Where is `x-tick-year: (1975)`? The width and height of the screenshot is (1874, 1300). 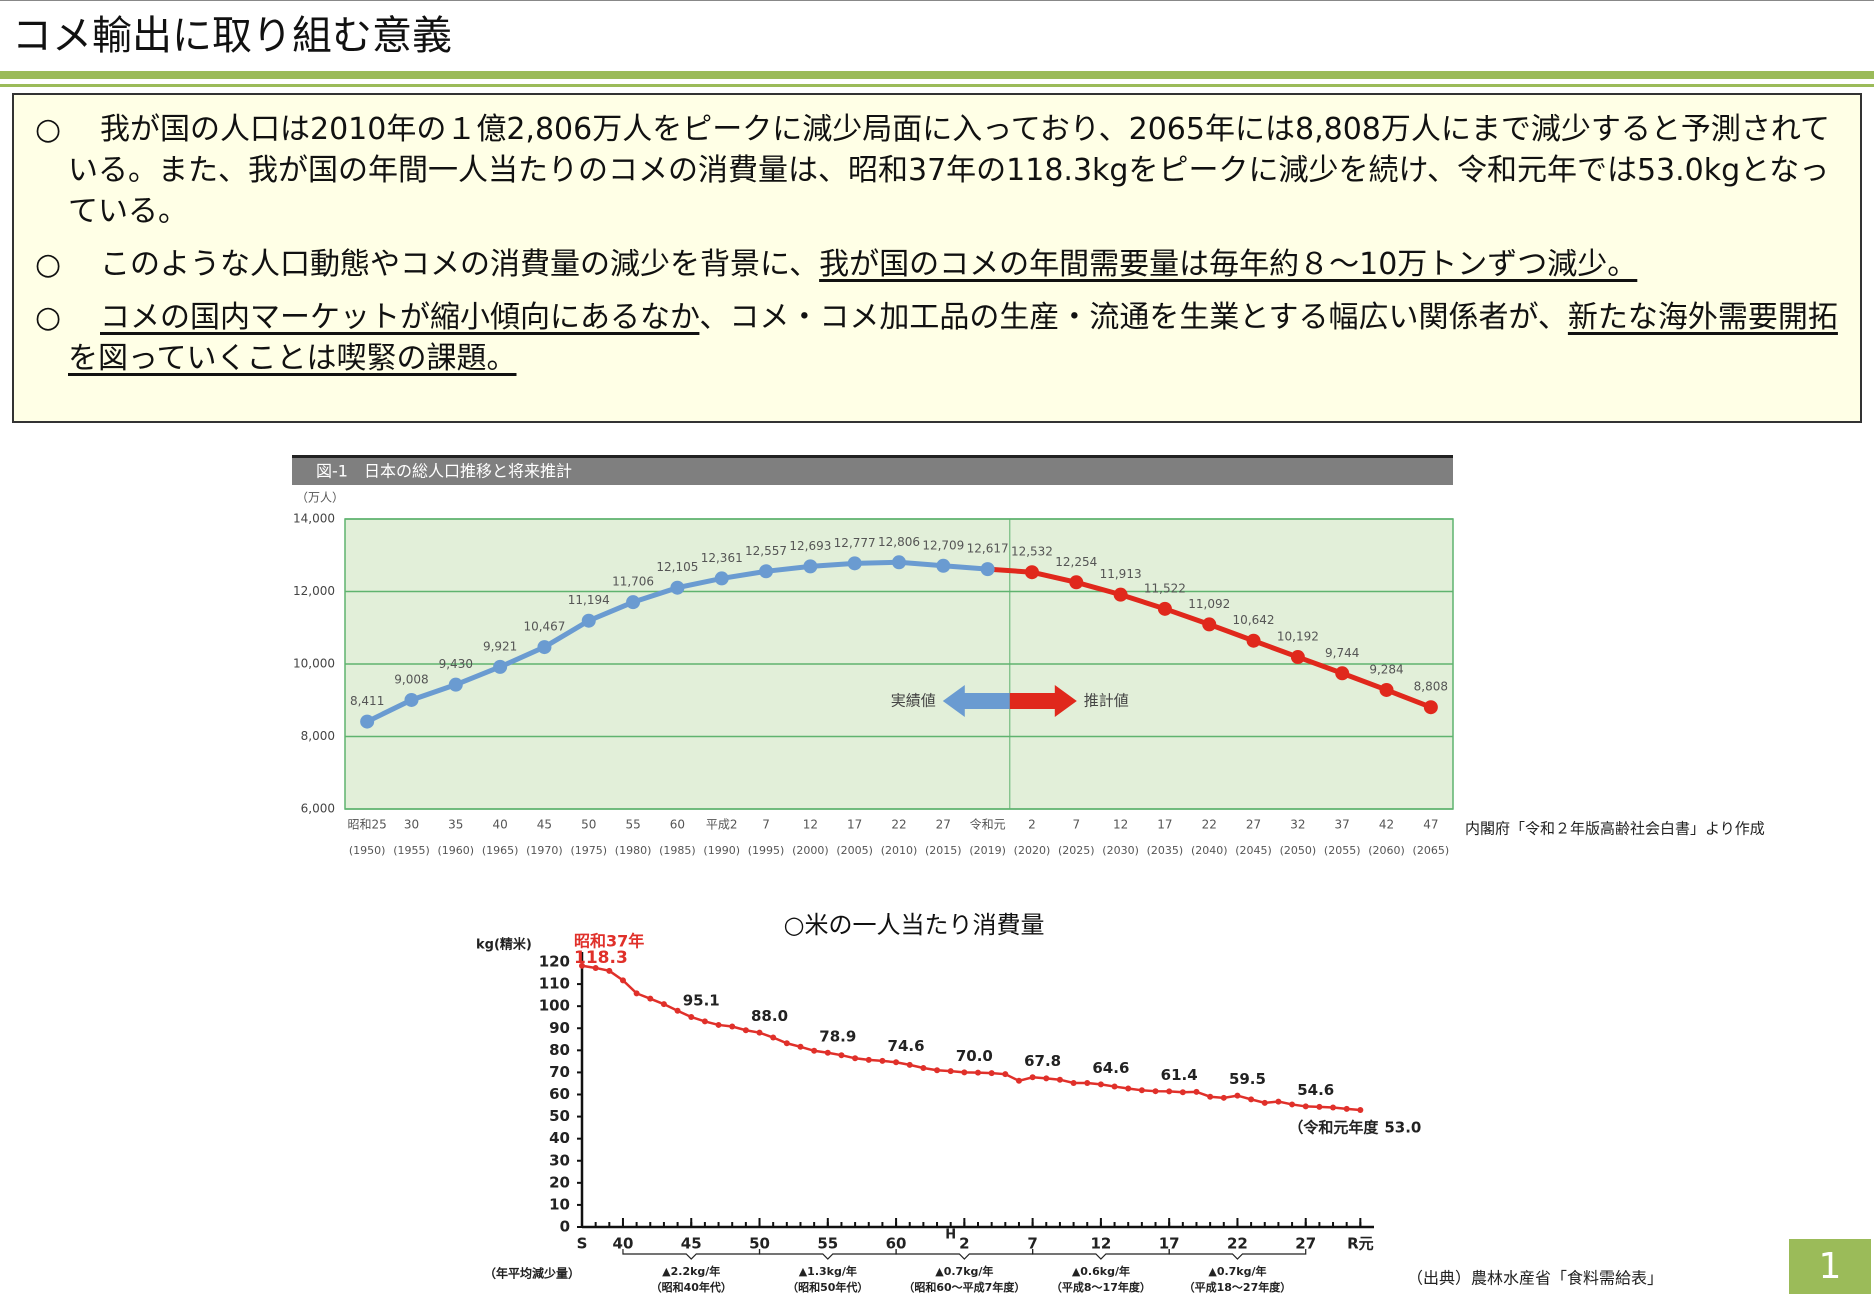 x-tick-year: (1975) is located at coordinates (588, 850).